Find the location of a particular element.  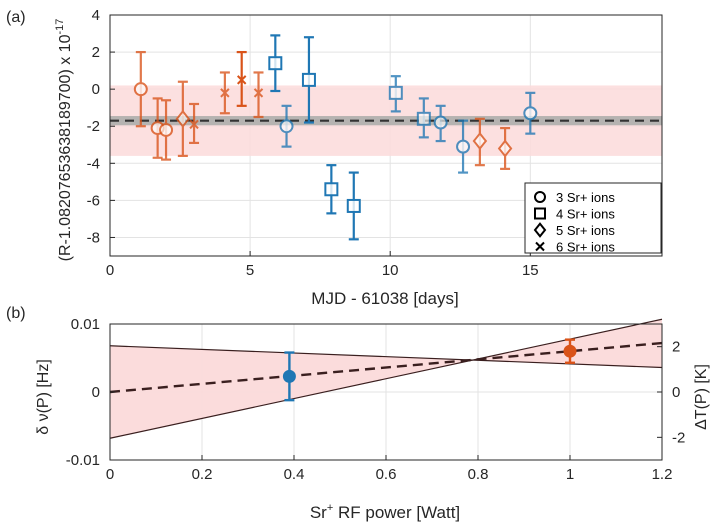

delta-symbol: δ is located at coordinates (43, 430).